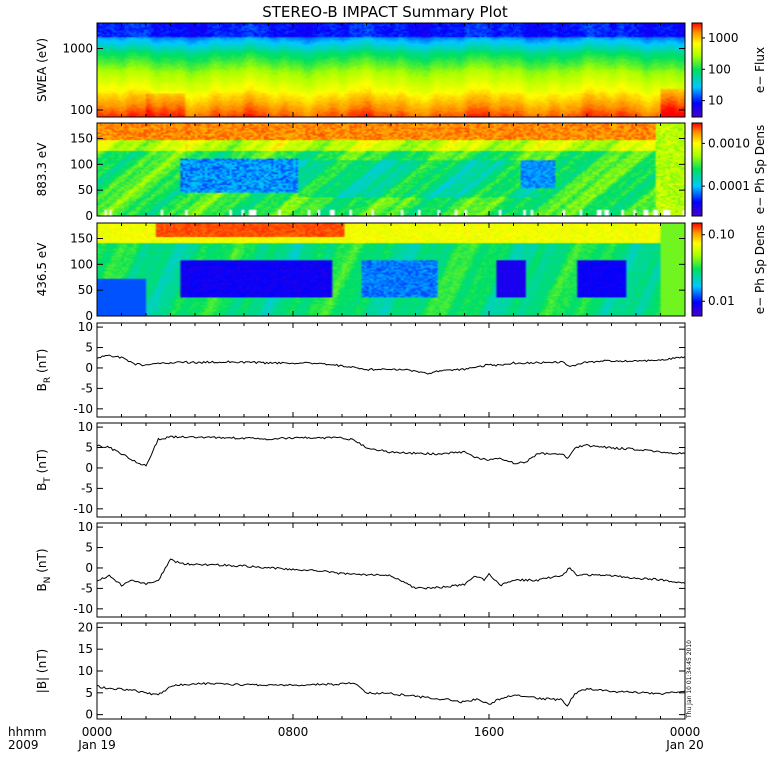 This screenshot has width=780, height=780. I want to click on x-row2-label: 2009, so click(23, 745).